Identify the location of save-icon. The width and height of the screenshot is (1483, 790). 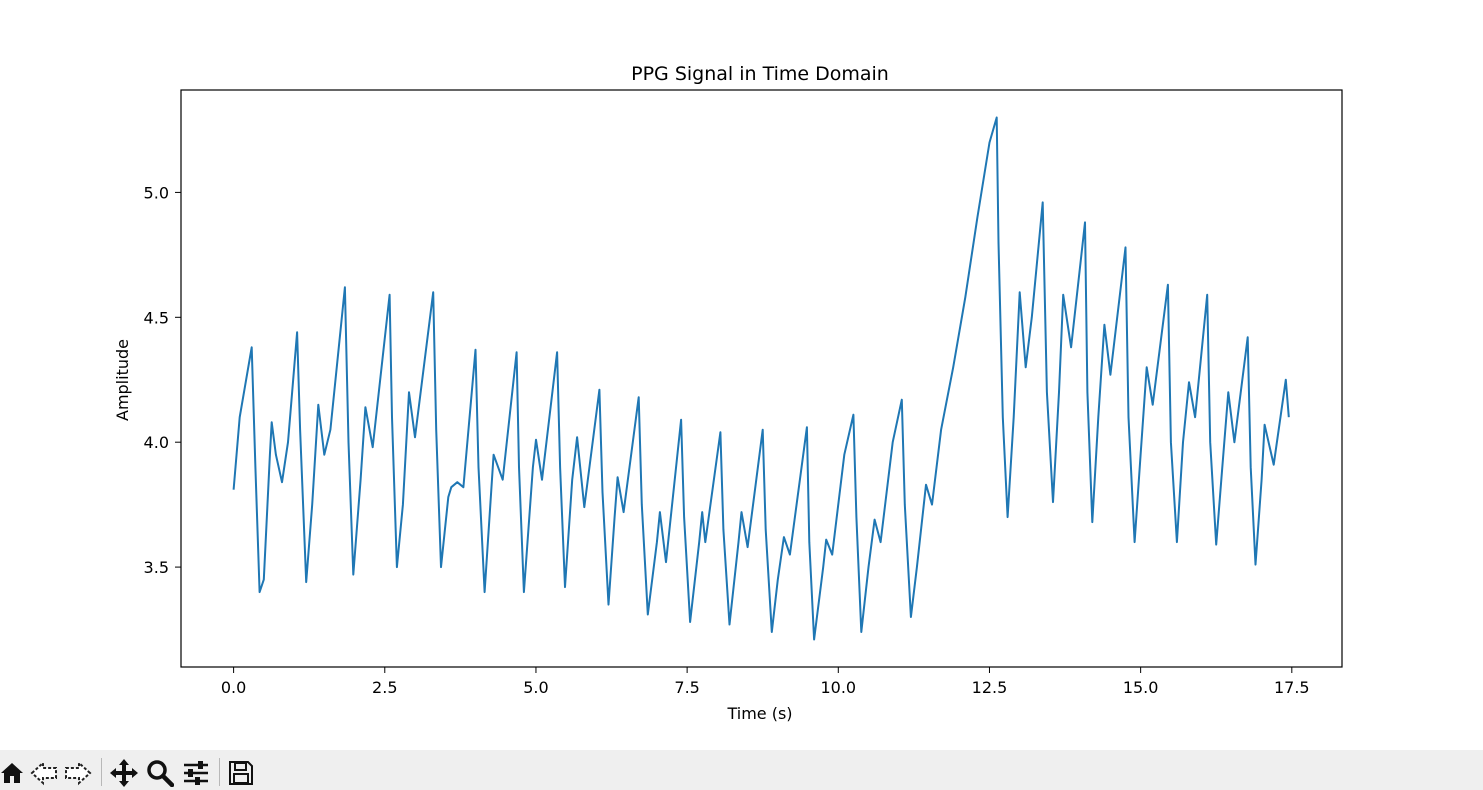
(241, 773).